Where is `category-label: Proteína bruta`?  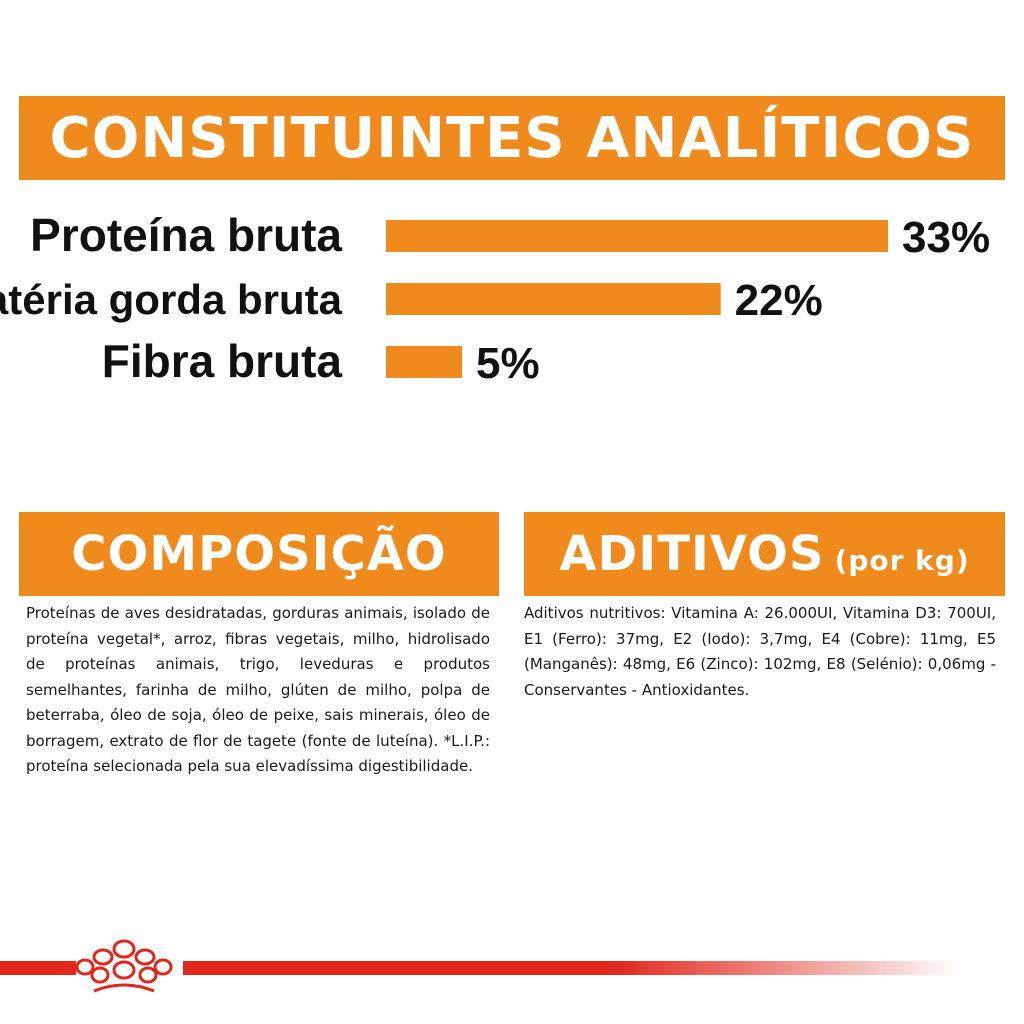 category-label: Proteína bruta is located at coordinates (186, 235).